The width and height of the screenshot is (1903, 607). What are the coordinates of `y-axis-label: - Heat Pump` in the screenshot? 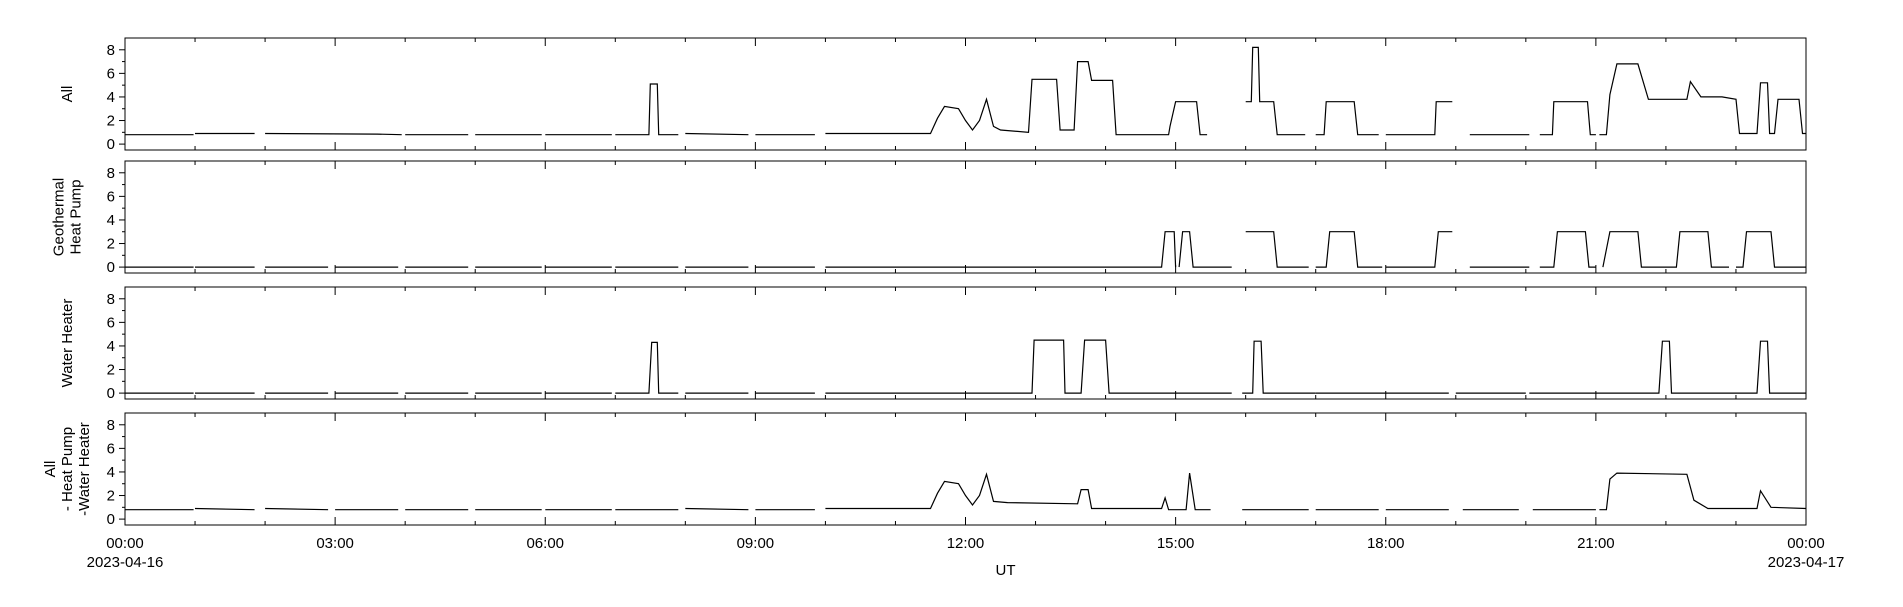 It's located at (67, 469).